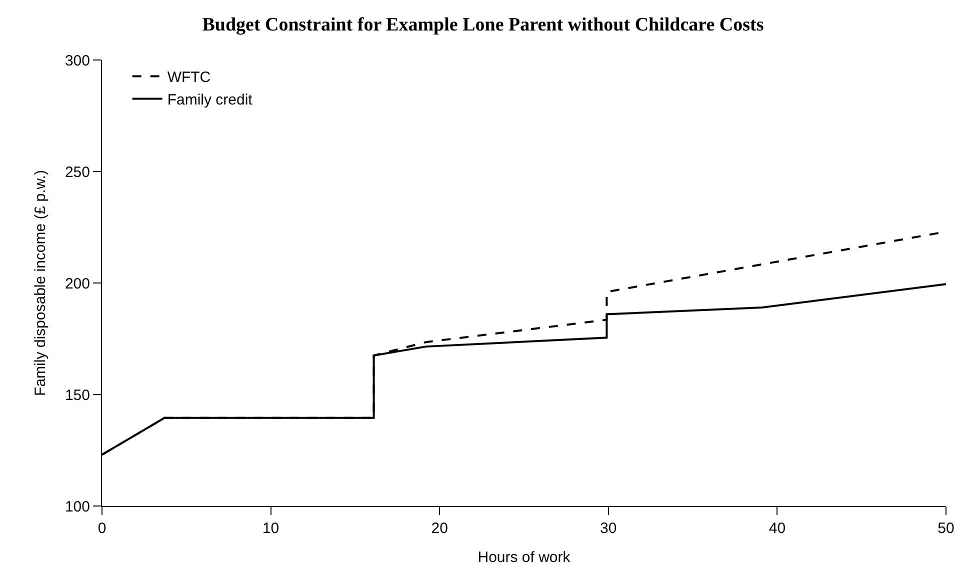 This screenshot has height=578, width=966. What do you see at coordinates (439, 528) in the screenshot?
I see `x-tick-label: 20` at bounding box center [439, 528].